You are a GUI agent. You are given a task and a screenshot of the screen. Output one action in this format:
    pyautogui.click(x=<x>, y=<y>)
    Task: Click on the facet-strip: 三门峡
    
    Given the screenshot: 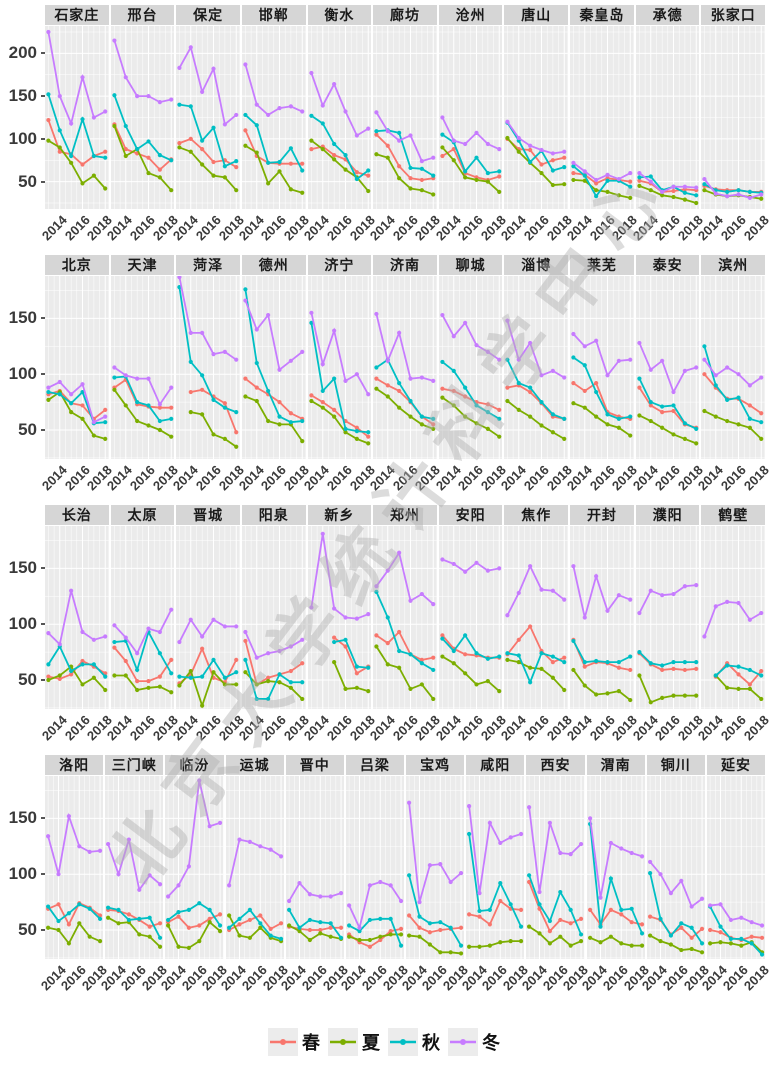 What is the action you would take?
    pyautogui.click(x=134, y=765)
    